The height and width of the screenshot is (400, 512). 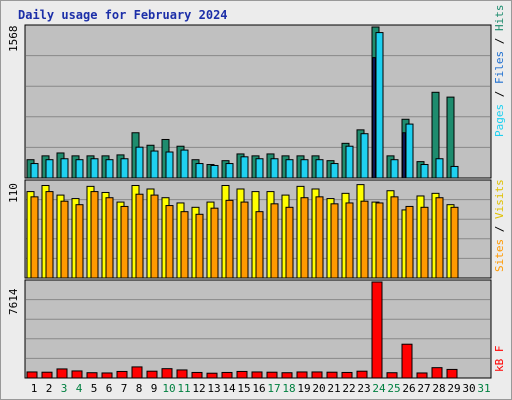 What do you see at coordinates (229, 388) in the screenshot?
I see `day-label-14: 14` at bounding box center [229, 388].